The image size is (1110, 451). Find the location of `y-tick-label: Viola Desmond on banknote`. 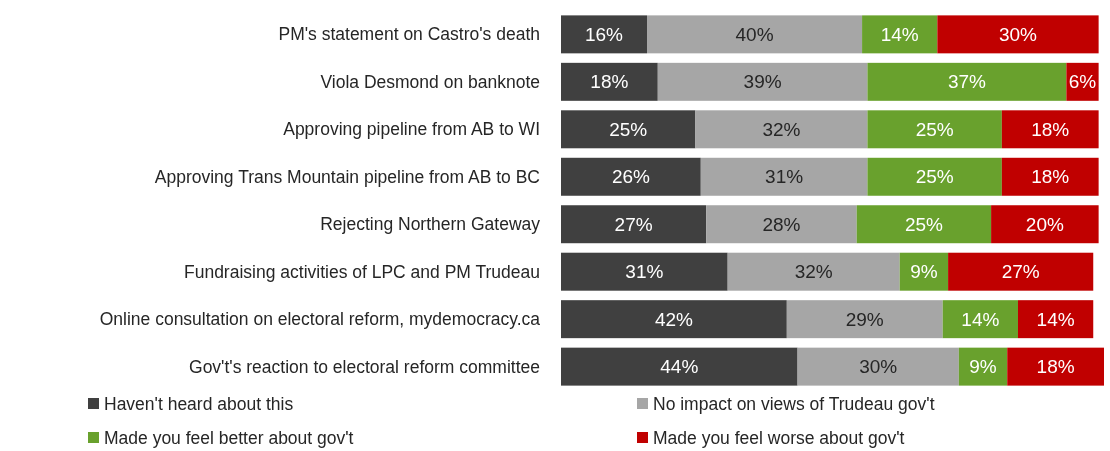

y-tick-label: Viola Desmond on banknote is located at coordinates (430, 81).